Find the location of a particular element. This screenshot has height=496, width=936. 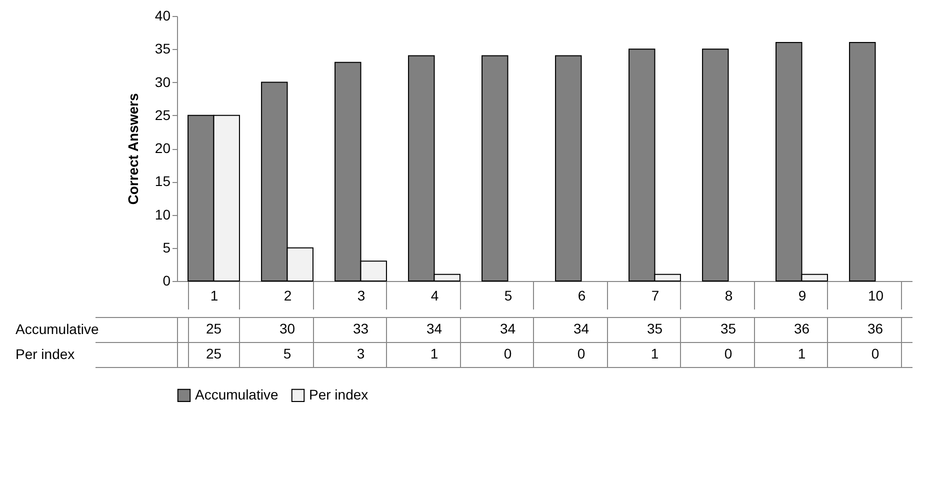

y-tick-label: 0 is located at coordinates (166, 280).